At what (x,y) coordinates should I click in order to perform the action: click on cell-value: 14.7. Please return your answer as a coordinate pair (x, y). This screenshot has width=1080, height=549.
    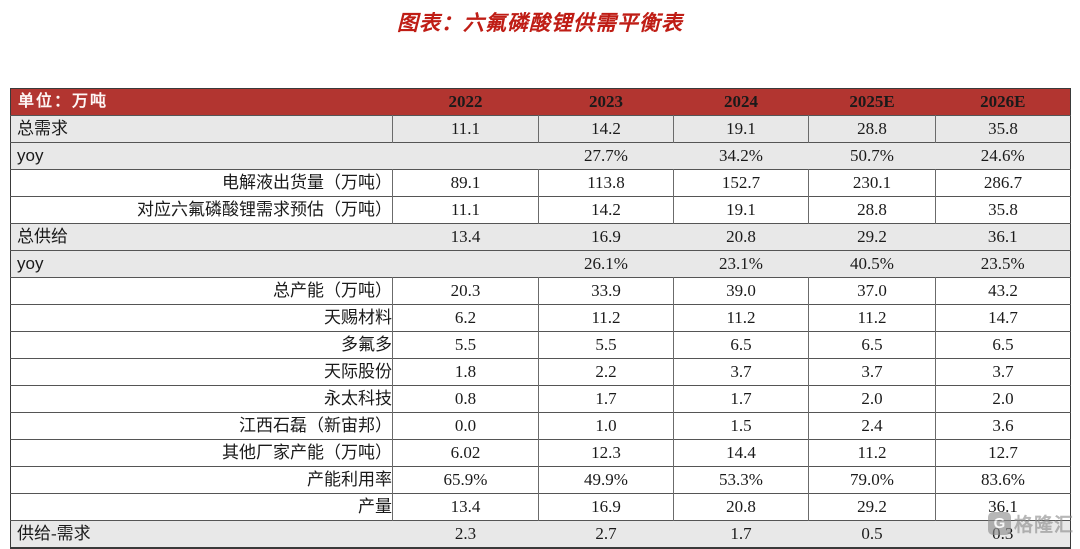
    Looking at the image, I should click on (1003, 318).